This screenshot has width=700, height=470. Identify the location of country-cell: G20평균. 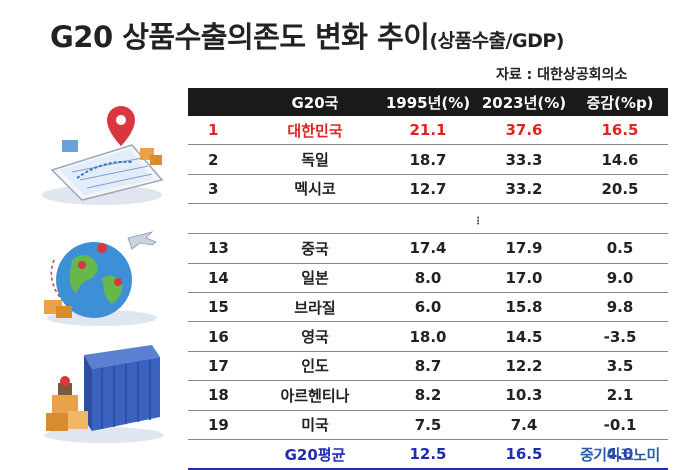
(315, 454).